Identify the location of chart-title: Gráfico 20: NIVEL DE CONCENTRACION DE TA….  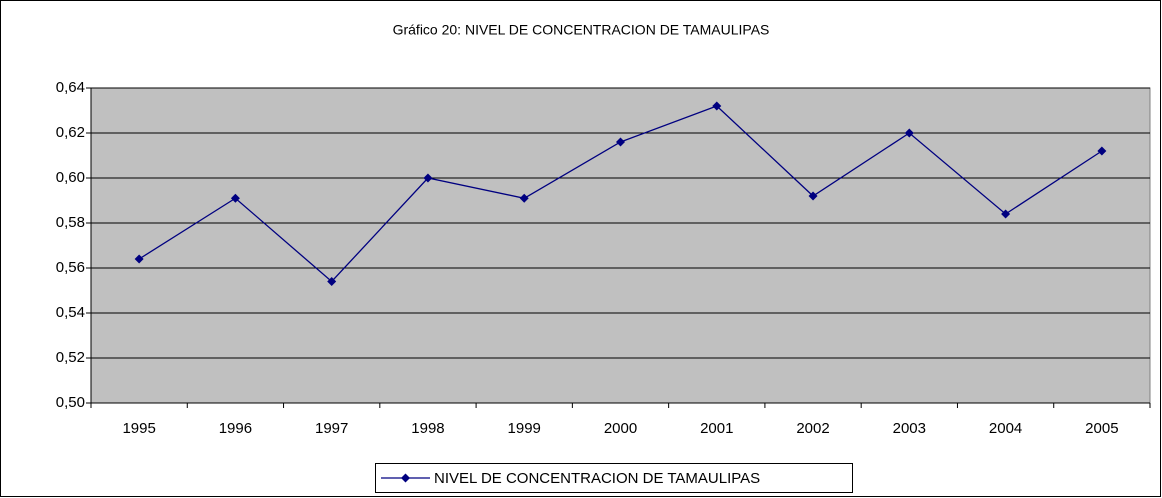
(581, 30).